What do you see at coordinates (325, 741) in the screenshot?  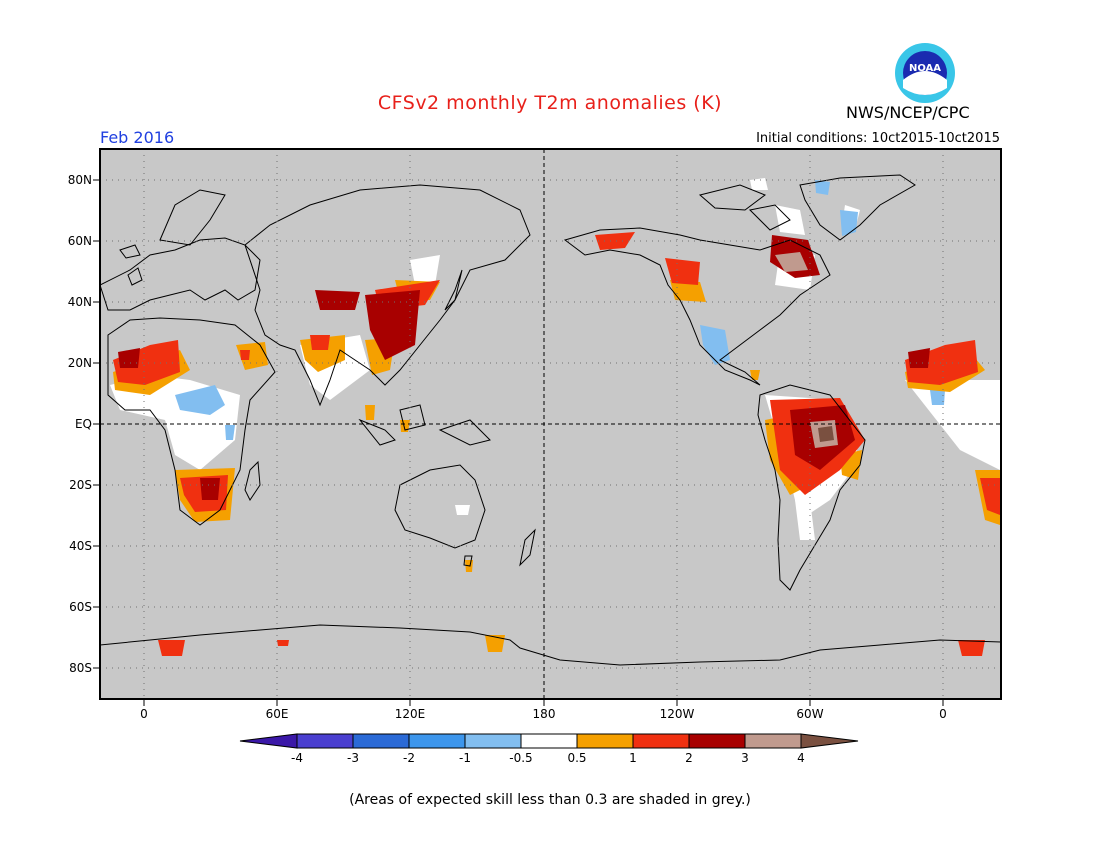 I see `colorbar-cell-minus4-minus3` at bounding box center [325, 741].